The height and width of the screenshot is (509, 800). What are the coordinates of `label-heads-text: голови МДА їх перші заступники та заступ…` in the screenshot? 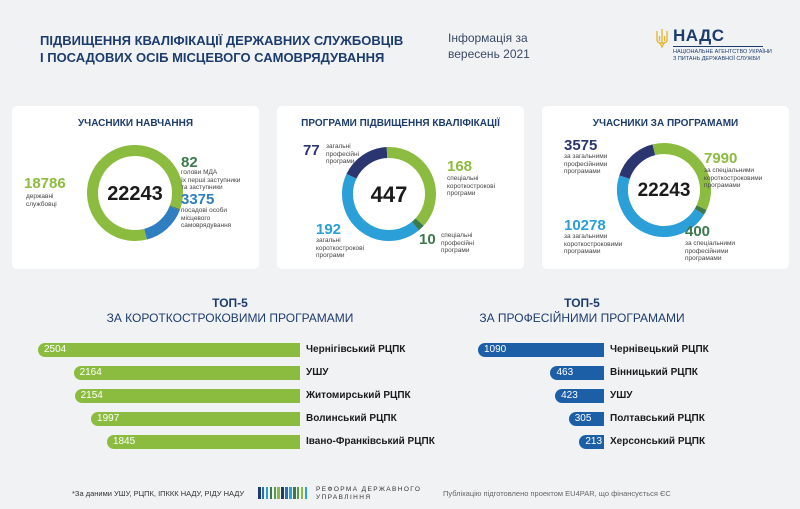 It's located at (210, 180).